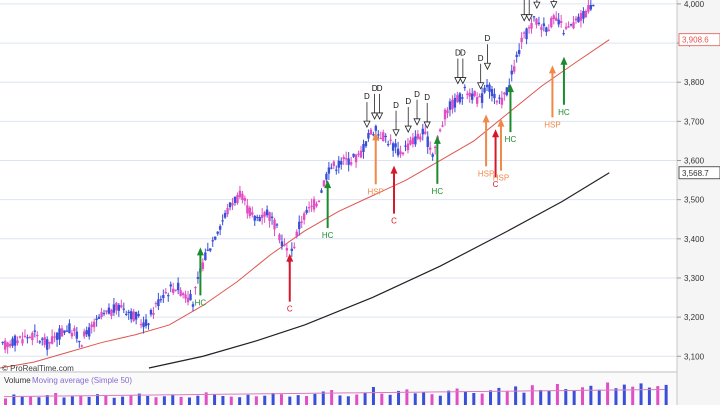 The image size is (720, 410). Describe the element at coordinates (695, 173) in the screenshot. I see `price-badge-text: 3,568.7` at that location.